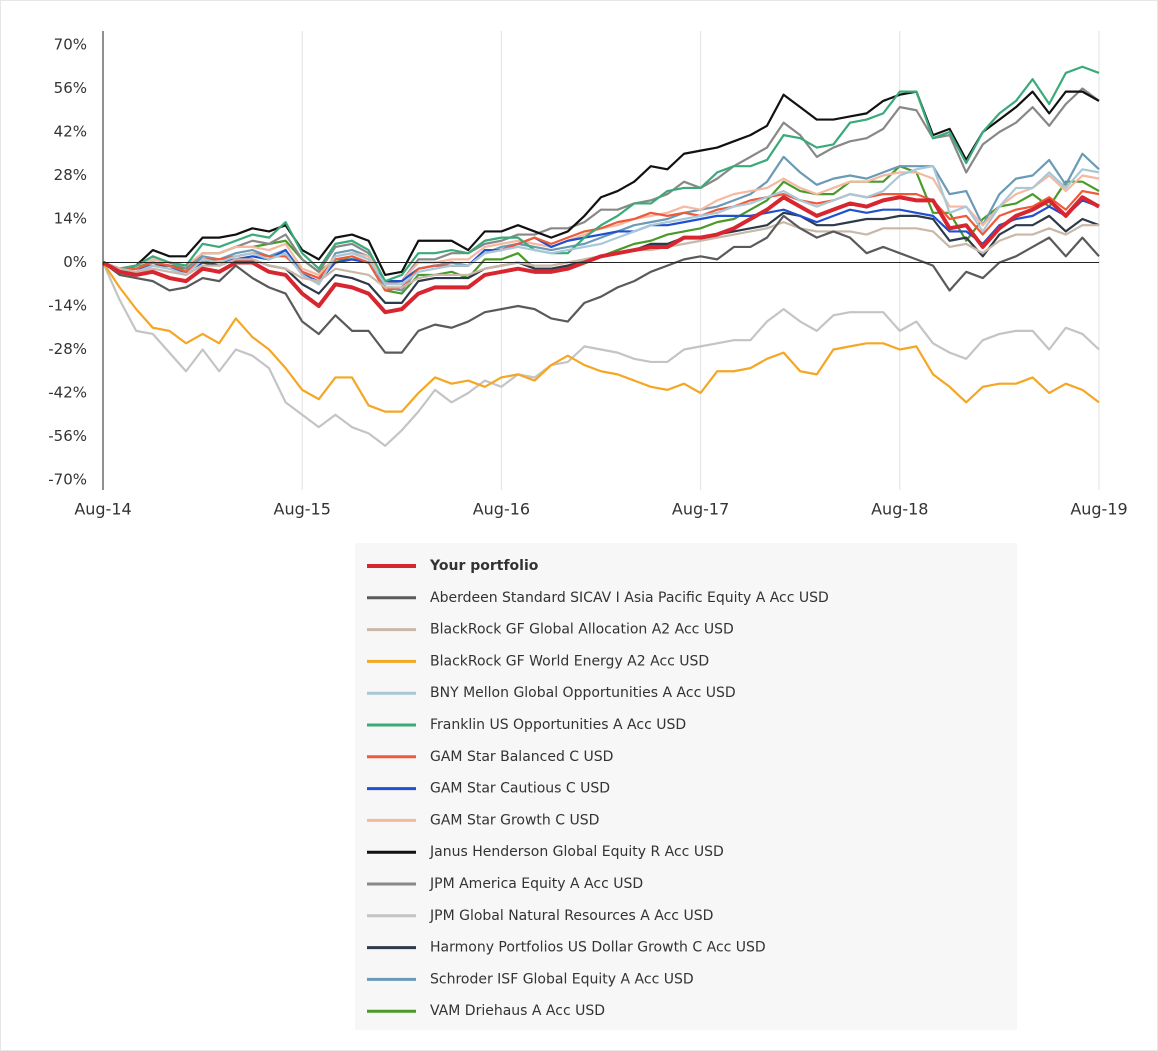  I want to click on x-tick-label: Aug-18, so click(899, 509).